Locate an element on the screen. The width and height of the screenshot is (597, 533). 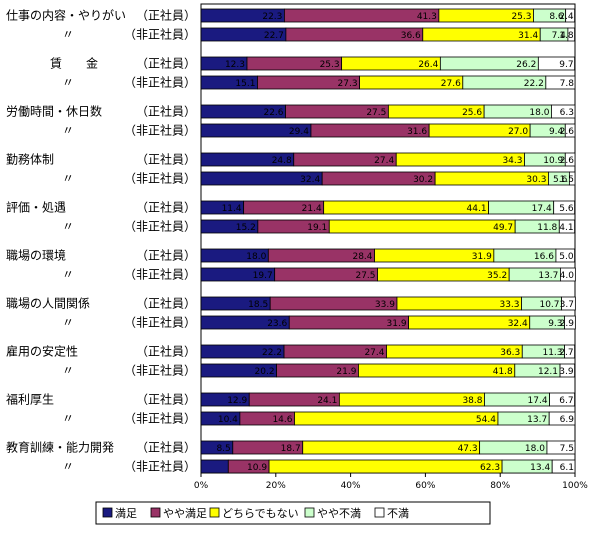
data-label: 29.4 is located at coordinates (299, 132).